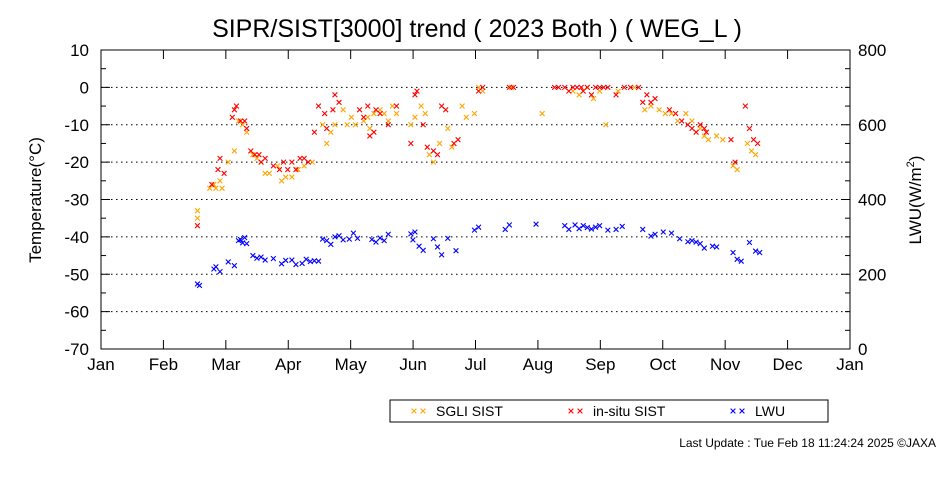 Image resolution: width=950 pixels, height=480 pixels. Describe the element at coordinates (76, 200) in the screenshot. I see `left-axis-tick-labels: 10 0 -10 -20 -30 -40 -50 -60 -70` at that location.